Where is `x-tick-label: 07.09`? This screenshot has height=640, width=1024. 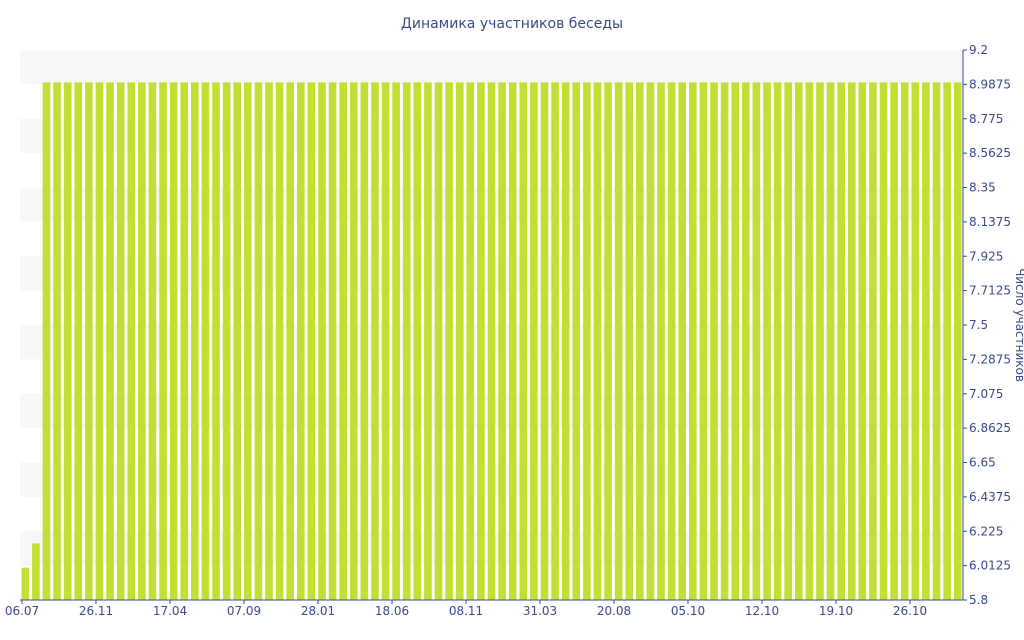
x-tick-label: 07.09 is located at coordinates (244, 611).